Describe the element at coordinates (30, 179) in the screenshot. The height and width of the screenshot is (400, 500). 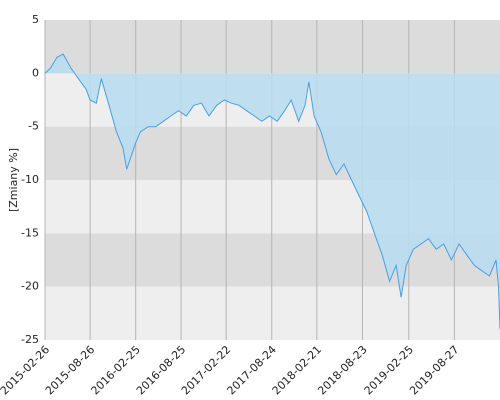
I see `y-tick-label: -10` at that location.